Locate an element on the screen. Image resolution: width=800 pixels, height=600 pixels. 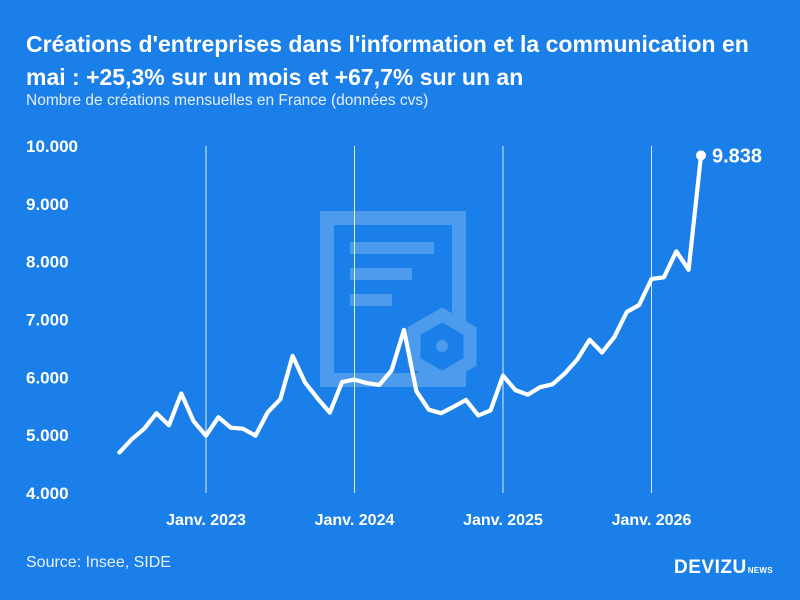
y-tick-label: 6.000 is located at coordinates (47, 377).